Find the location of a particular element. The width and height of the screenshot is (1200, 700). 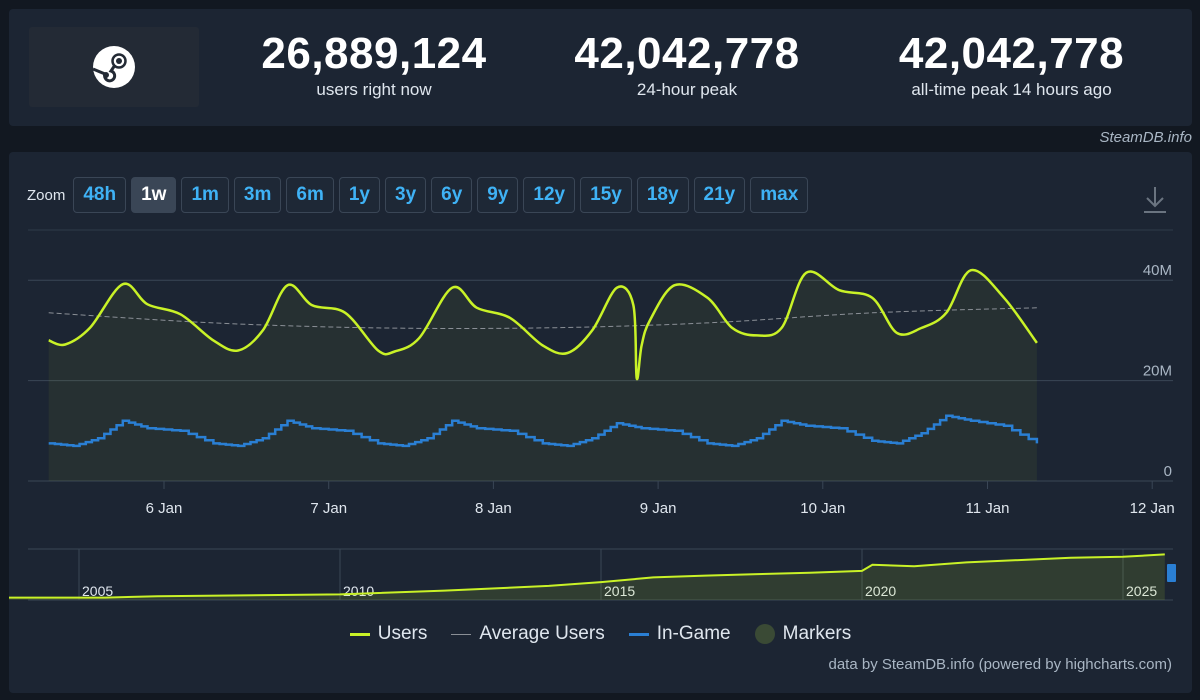

x-tick-label: 10 Jan is located at coordinates (822, 508).